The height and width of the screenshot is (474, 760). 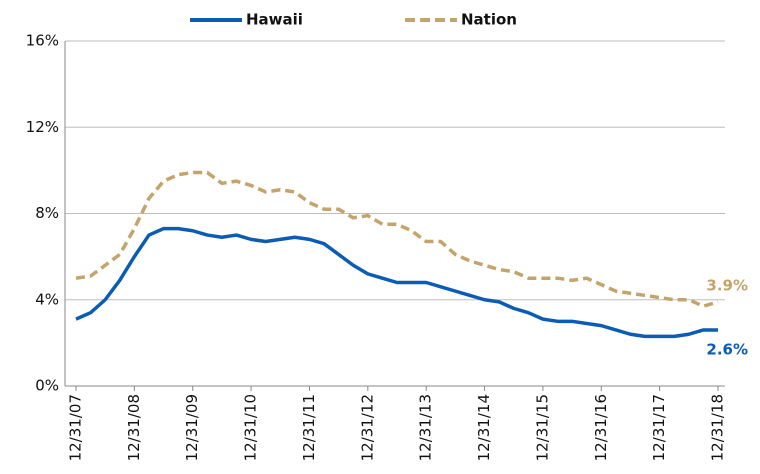 What do you see at coordinates (134, 427) in the screenshot?
I see `x-tick-label: 12/31/08` at bounding box center [134, 427].